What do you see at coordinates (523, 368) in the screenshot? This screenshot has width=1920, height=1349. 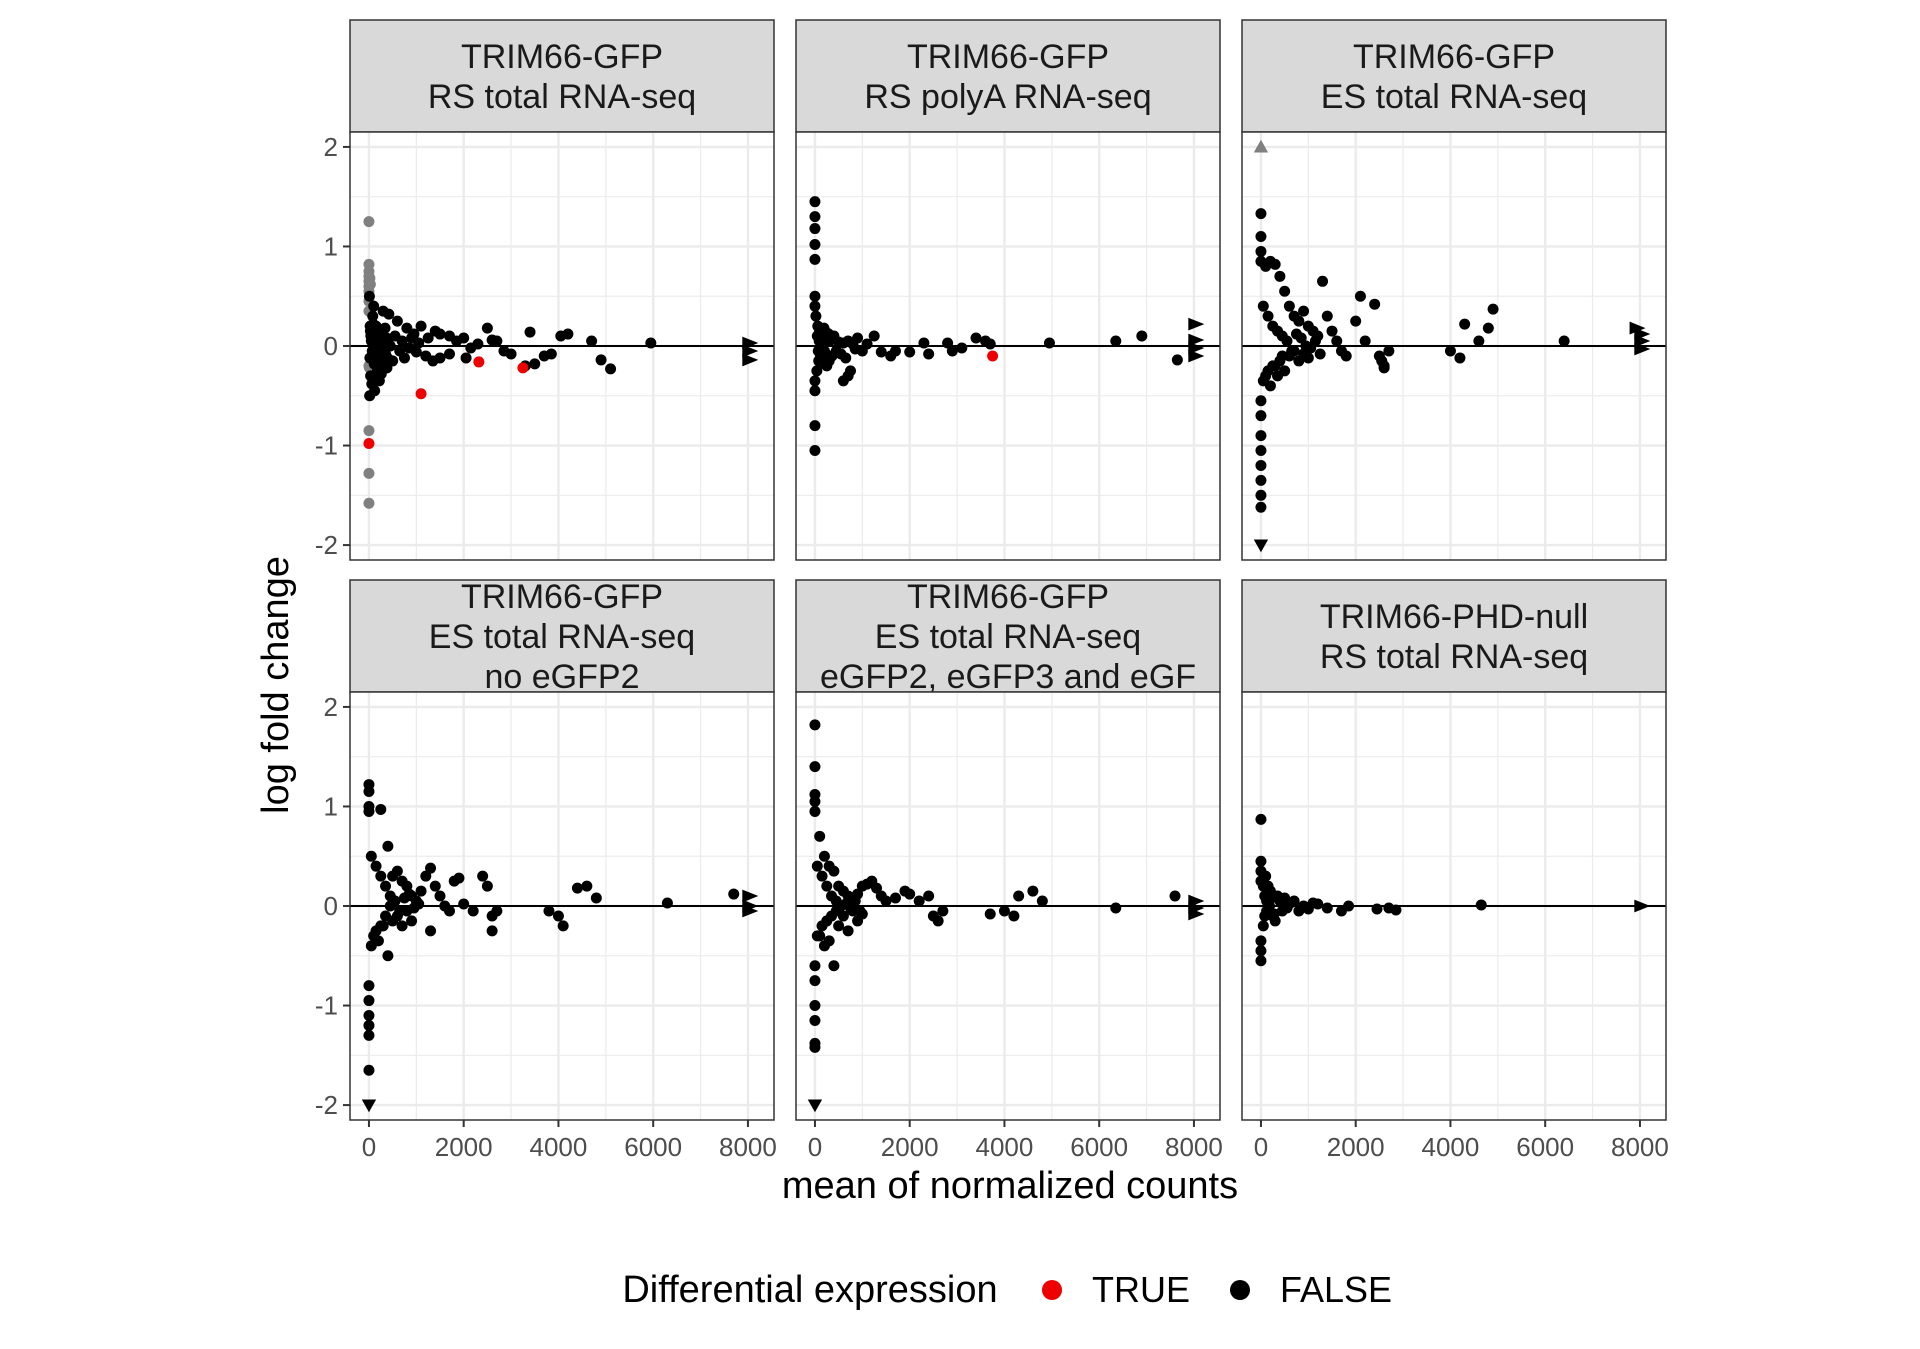 I see `point-de` at bounding box center [523, 368].